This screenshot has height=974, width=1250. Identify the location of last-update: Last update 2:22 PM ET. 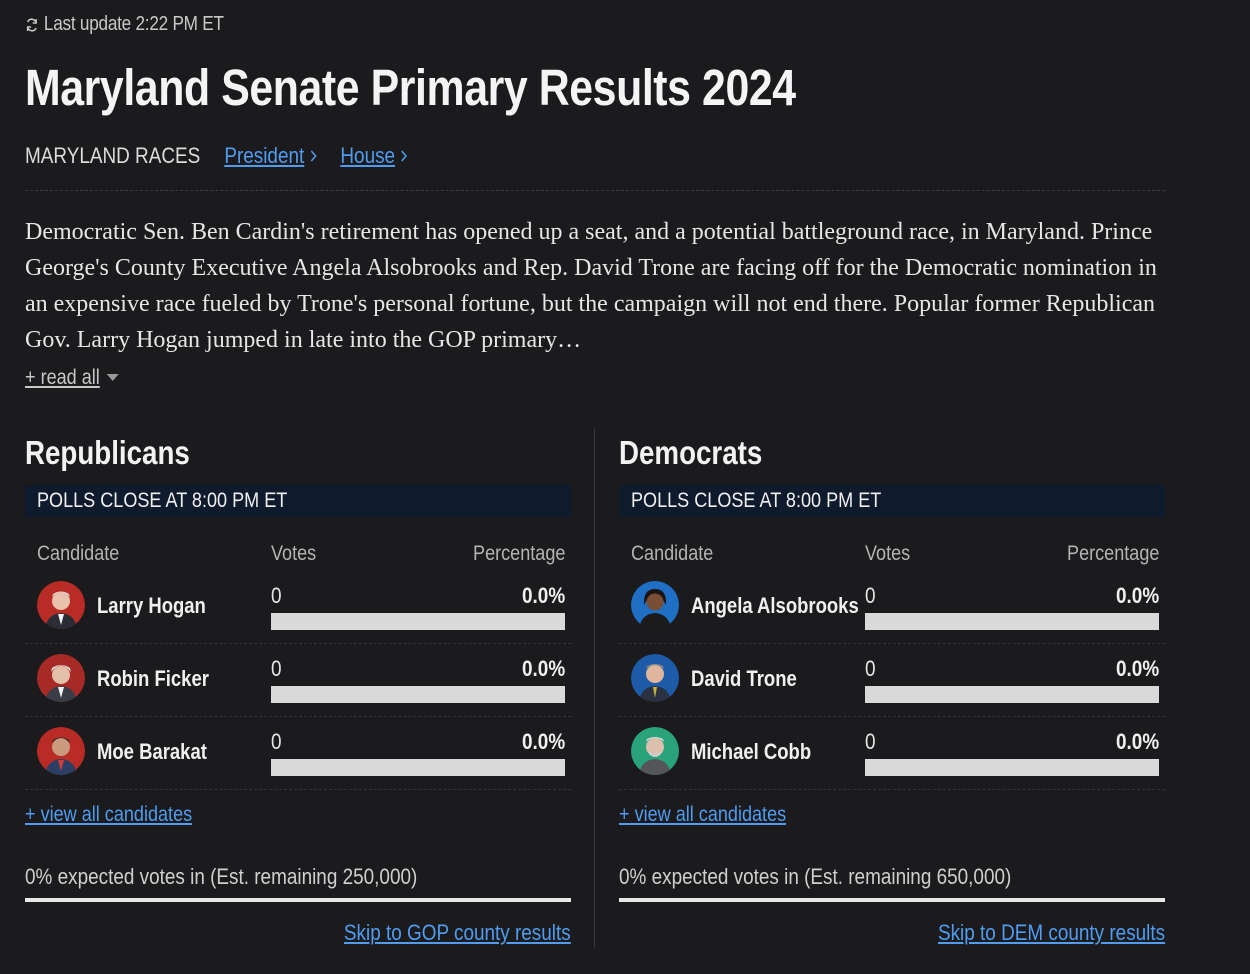
(124, 24).